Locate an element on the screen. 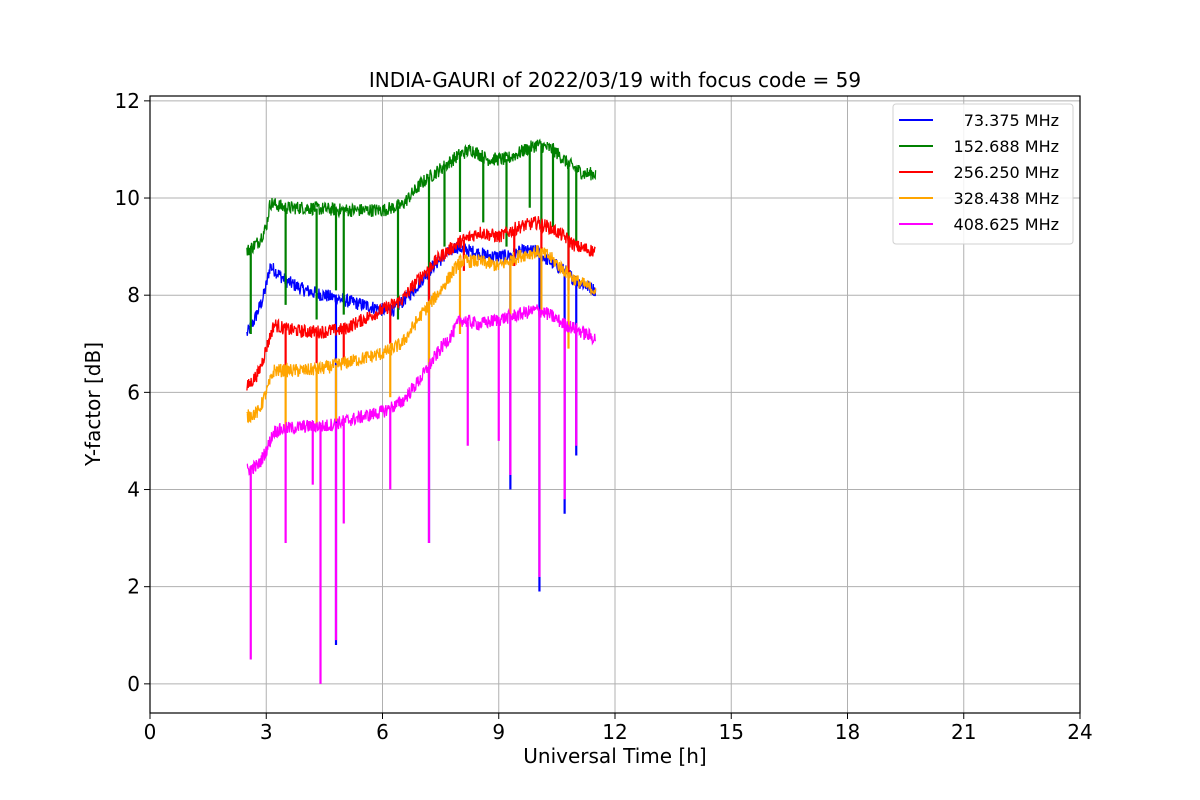  x-tick-label: 15 is located at coordinates (731, 732).